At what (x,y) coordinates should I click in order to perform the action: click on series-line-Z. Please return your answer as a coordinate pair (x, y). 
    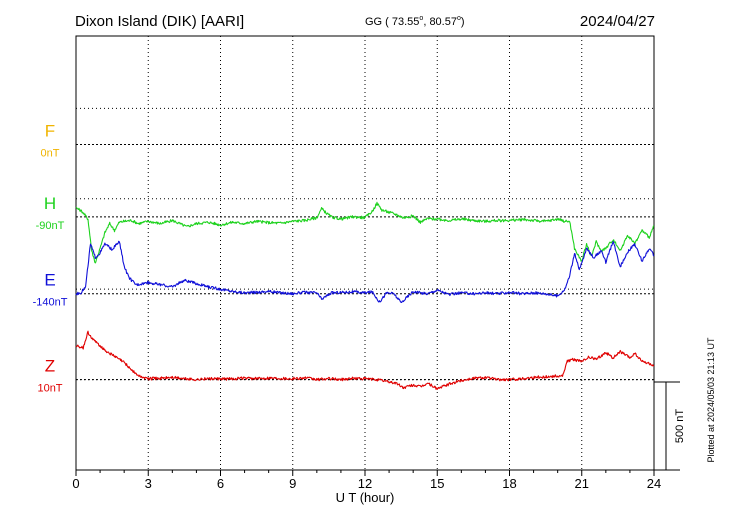
    Looking at the image, I should click on (365, 360).